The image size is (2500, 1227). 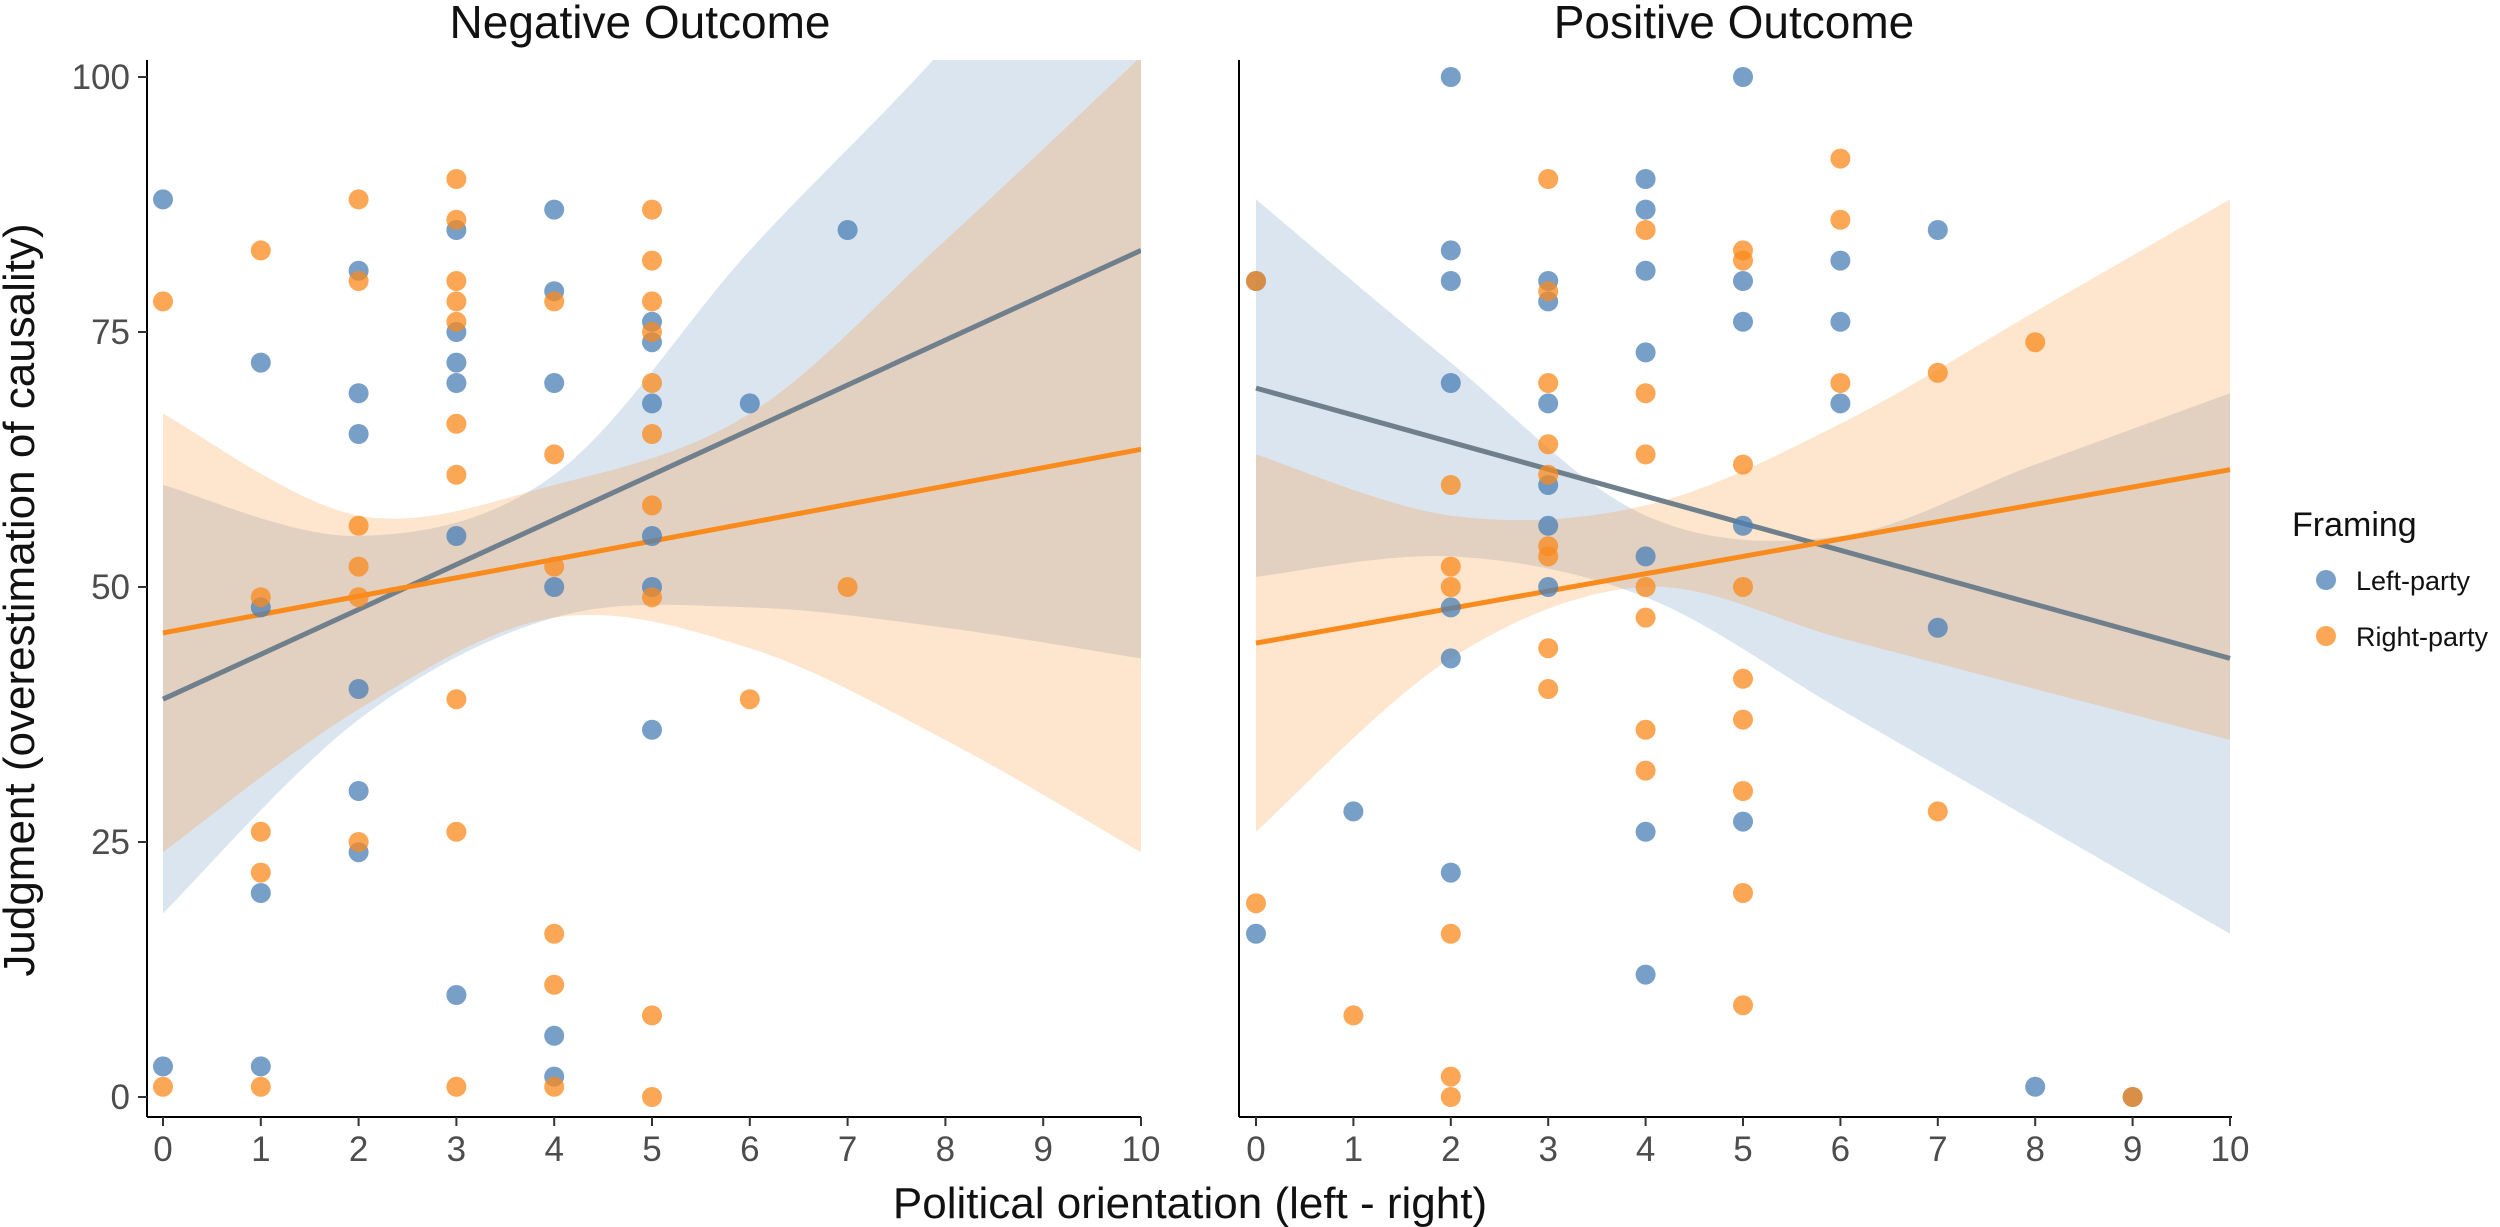 What do you see at coordinates (651, 1149) in the screenshot?
I see `x-tick-label: 5` at bounding box center [651, 1149].